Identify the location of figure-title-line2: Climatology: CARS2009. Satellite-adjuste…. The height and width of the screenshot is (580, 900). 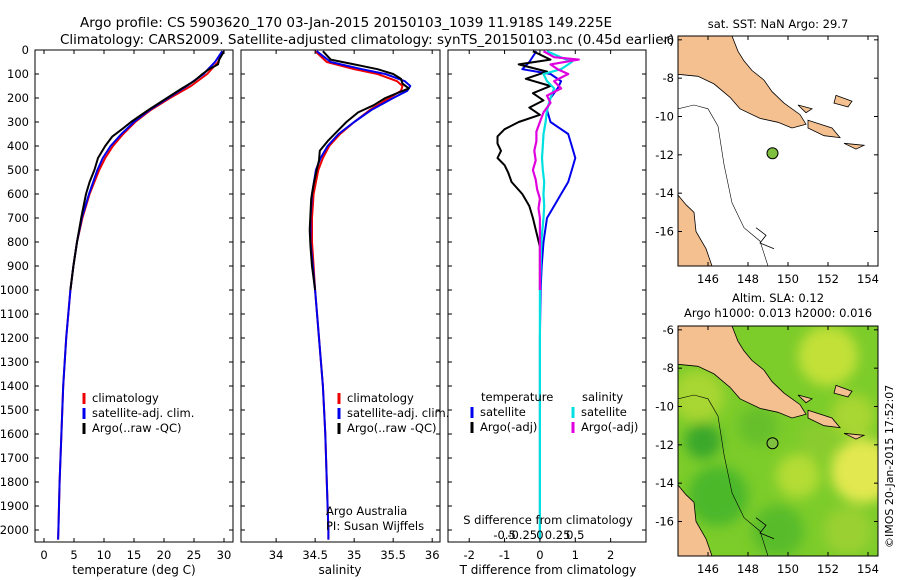
(367, 40).